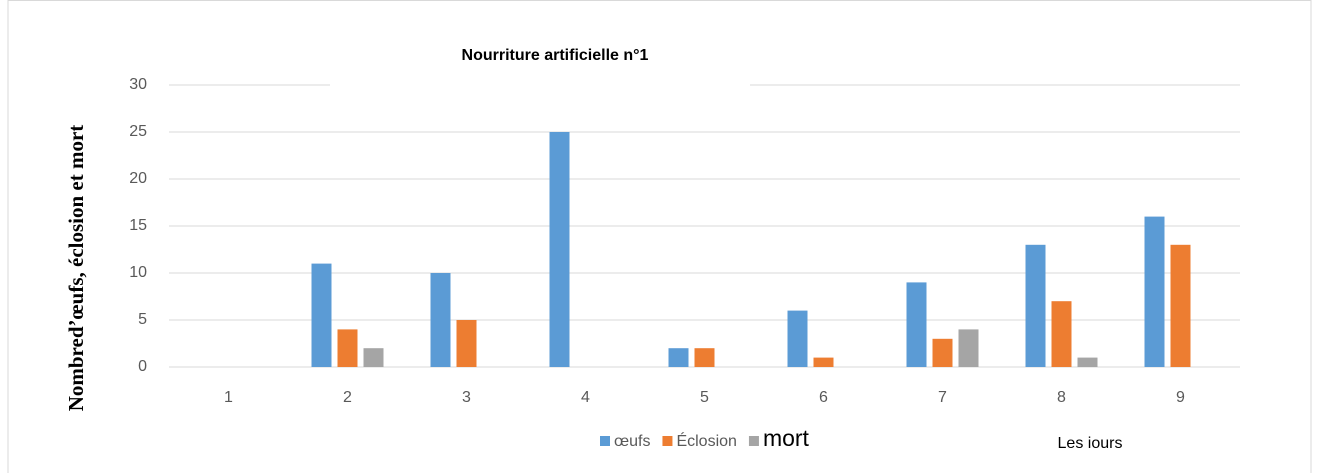 The width and height of the screenshot is (1319, 473). What do you see at coordinates (228, 397) in the screenshot?
I see `x-tick-label: 1` at bounding box center [228, 397].